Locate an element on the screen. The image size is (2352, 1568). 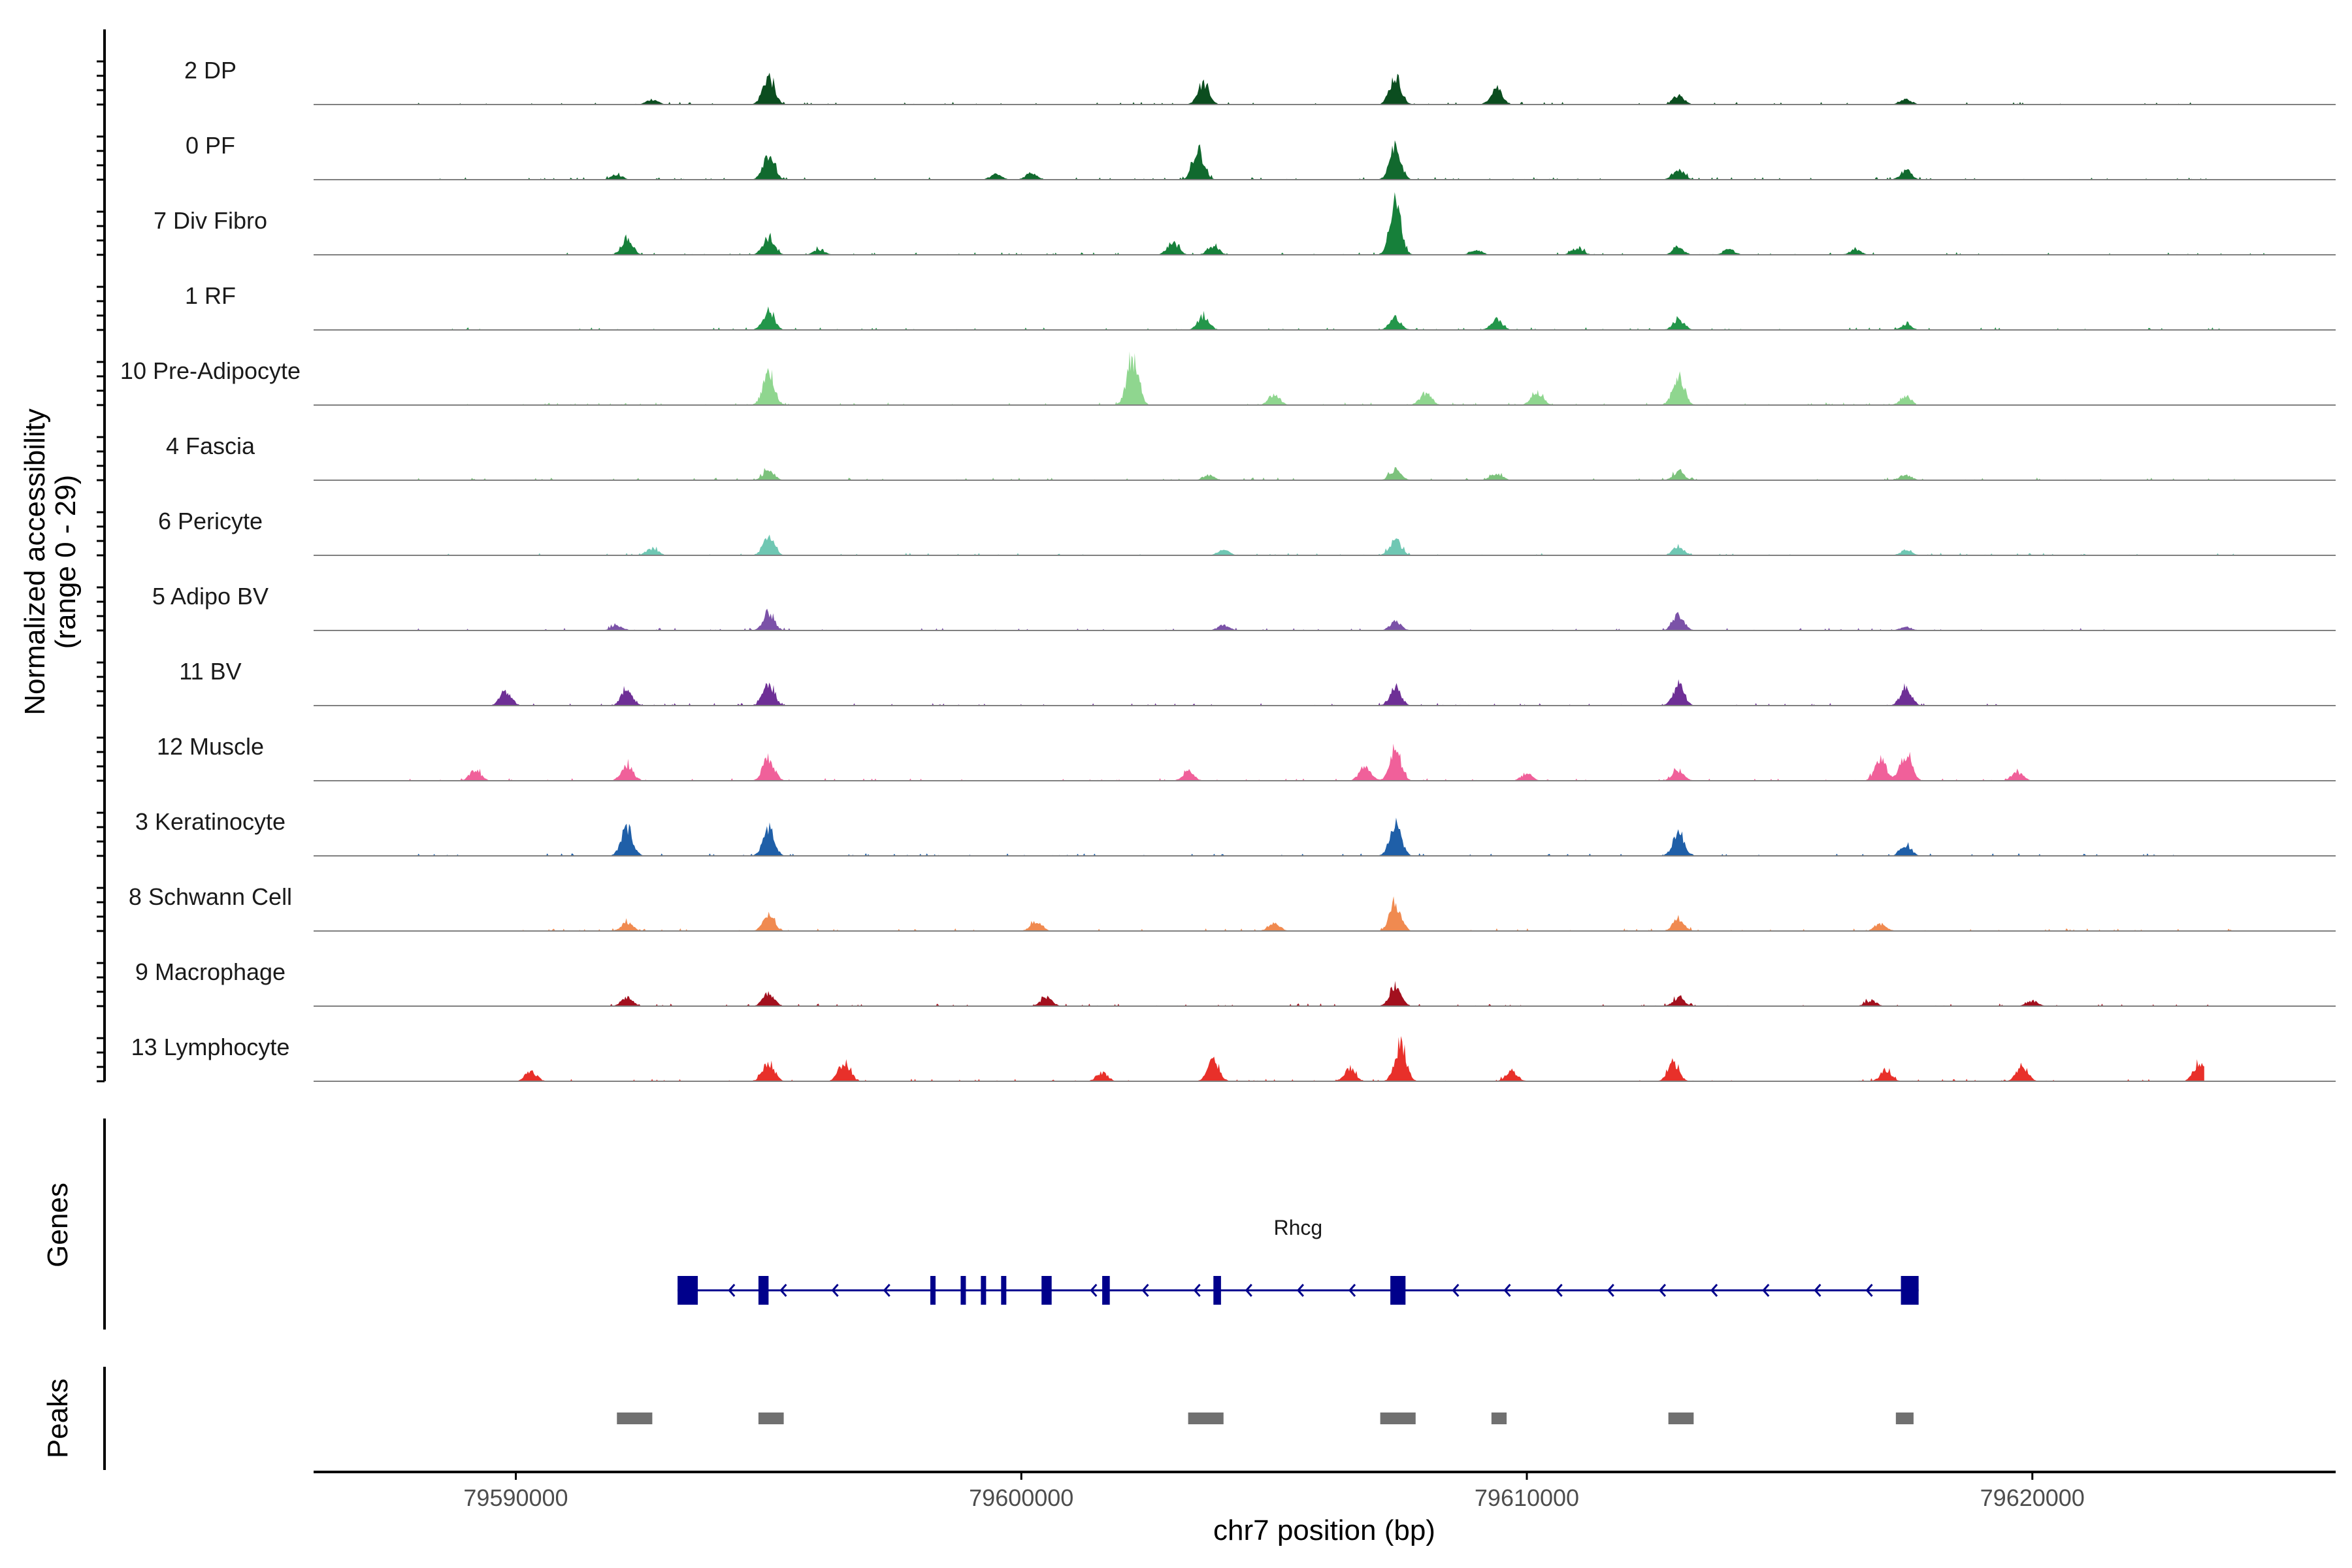
x-tick-label: 79600000 is located at coordinates (1021, 1497).